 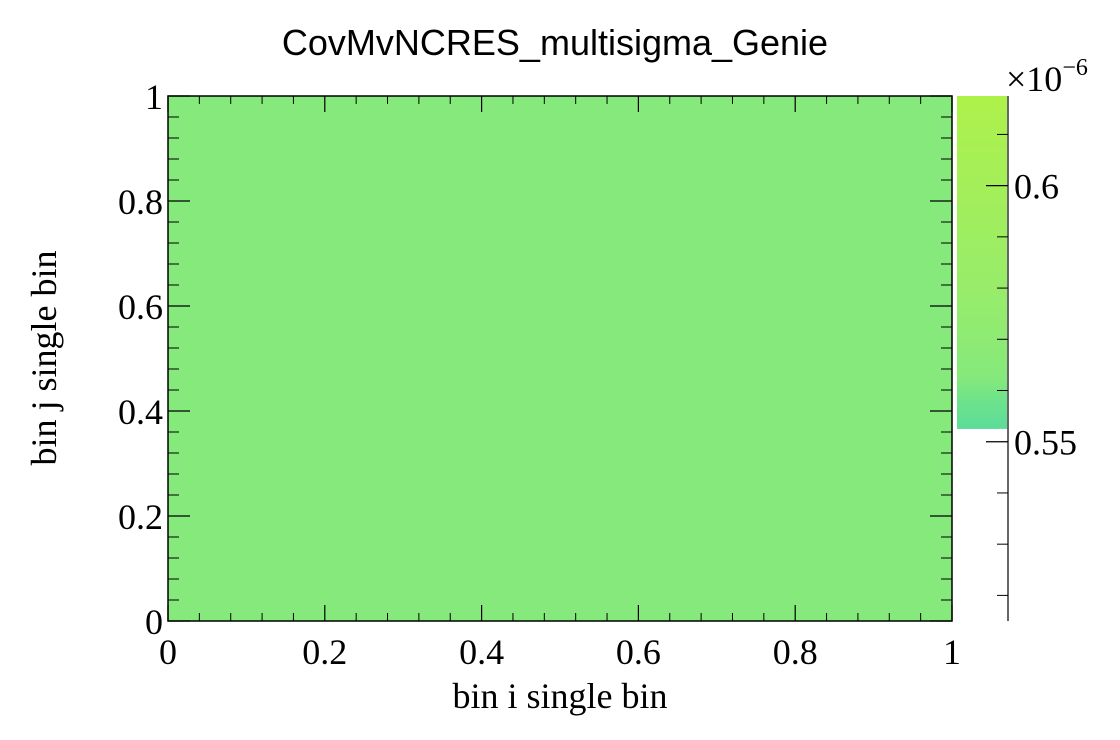 I want to click on y-tick-label: 1, so click(x=154, y=97).